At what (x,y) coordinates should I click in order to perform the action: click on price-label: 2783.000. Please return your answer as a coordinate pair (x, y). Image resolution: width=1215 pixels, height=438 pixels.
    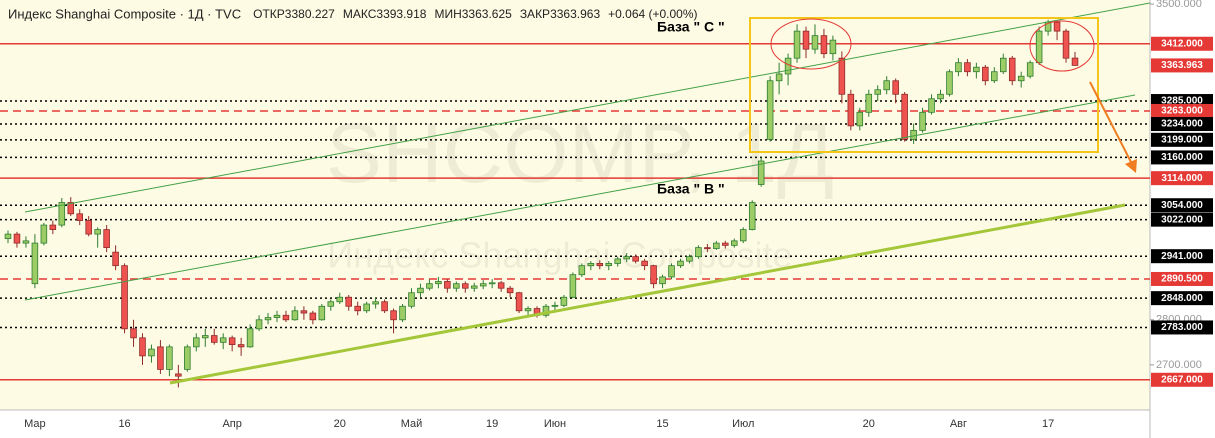
    Looking at the image, I should click on (1182, 327).